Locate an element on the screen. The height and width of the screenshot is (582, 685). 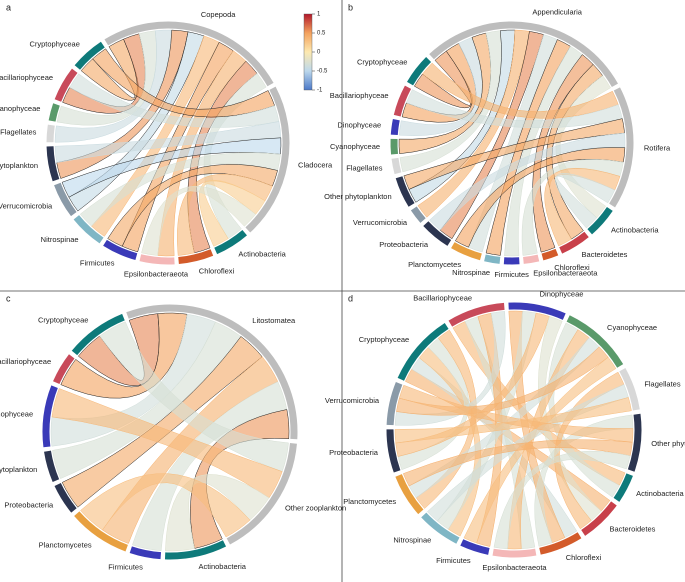
node-label: Nitrospinae is located at coordinates (471, 272).